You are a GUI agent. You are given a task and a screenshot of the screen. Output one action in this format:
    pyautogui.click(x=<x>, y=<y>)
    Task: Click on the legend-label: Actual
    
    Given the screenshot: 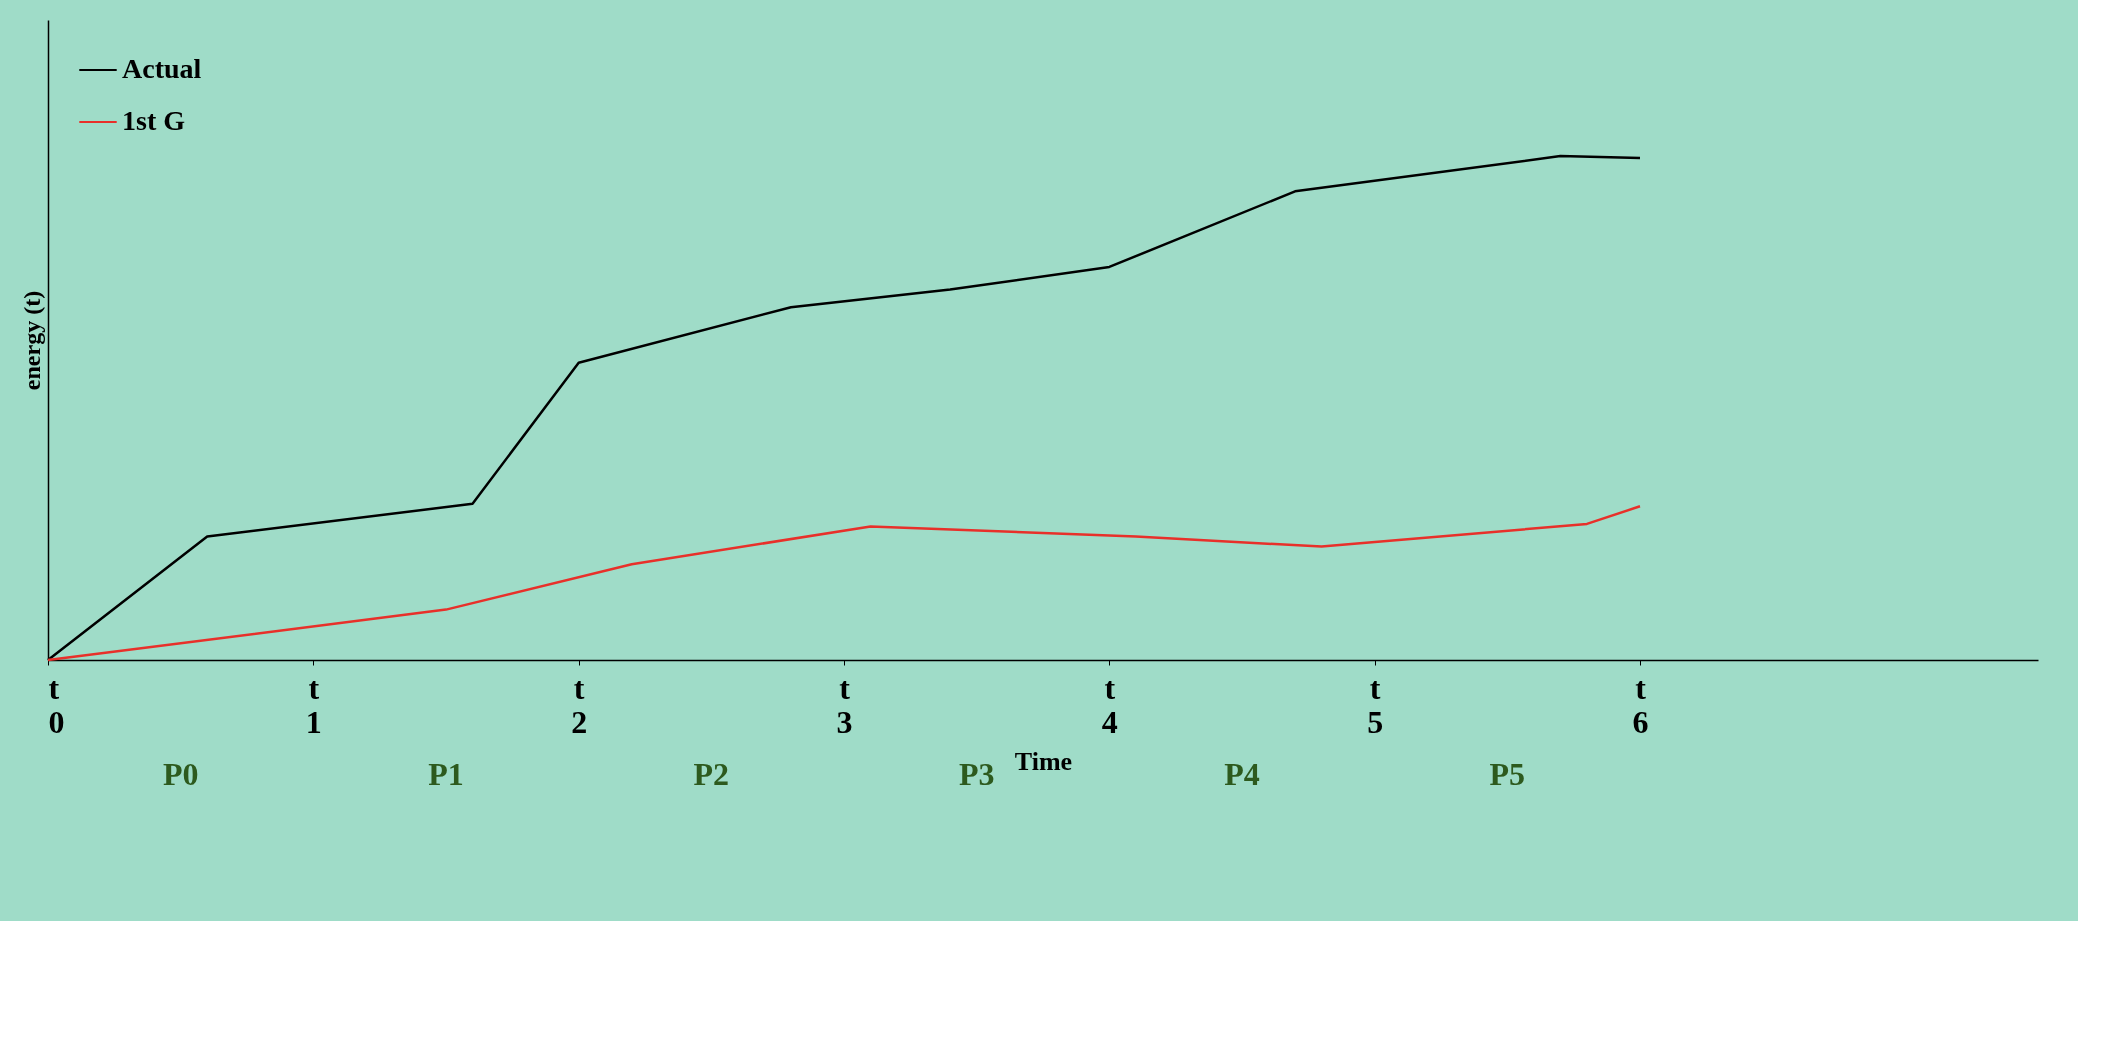 What is the action you would take?
    pyautogui.click(x=162, y=68)
    